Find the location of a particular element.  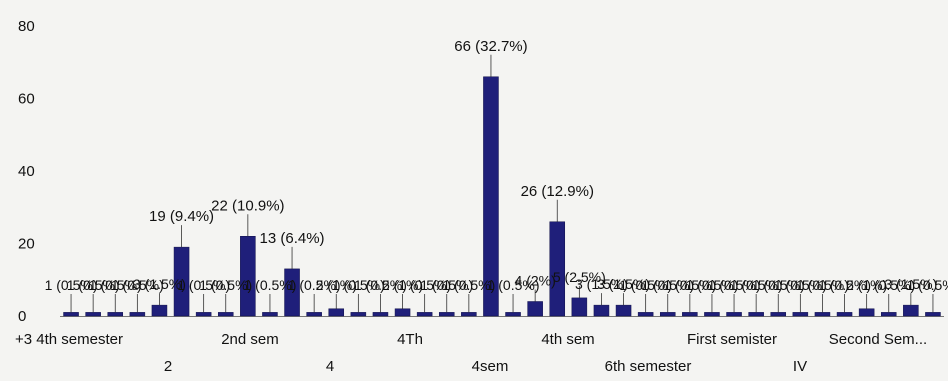

x-category-label: 2 is located at coordinates (168, 366).